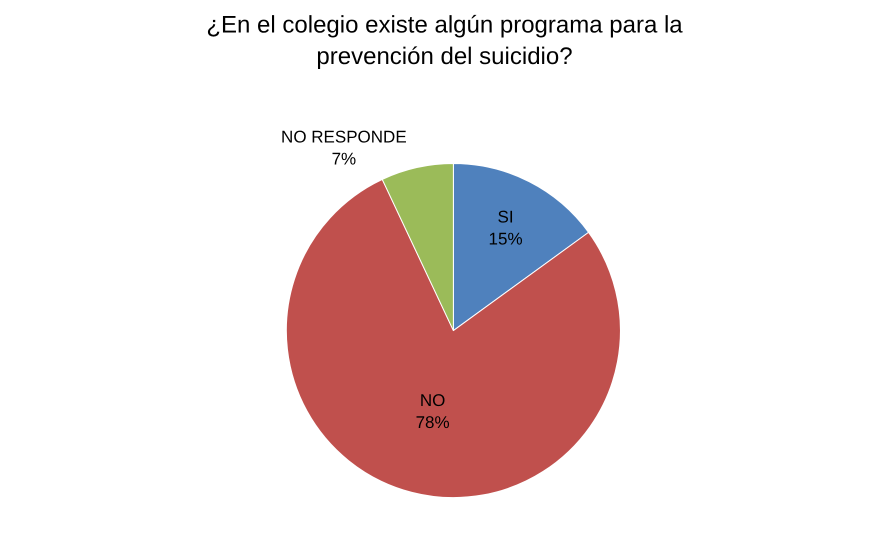 The height and width of the screenshot is (544, 889). I want to click on slice-label: NO RESPONDE, so click(344, 136).